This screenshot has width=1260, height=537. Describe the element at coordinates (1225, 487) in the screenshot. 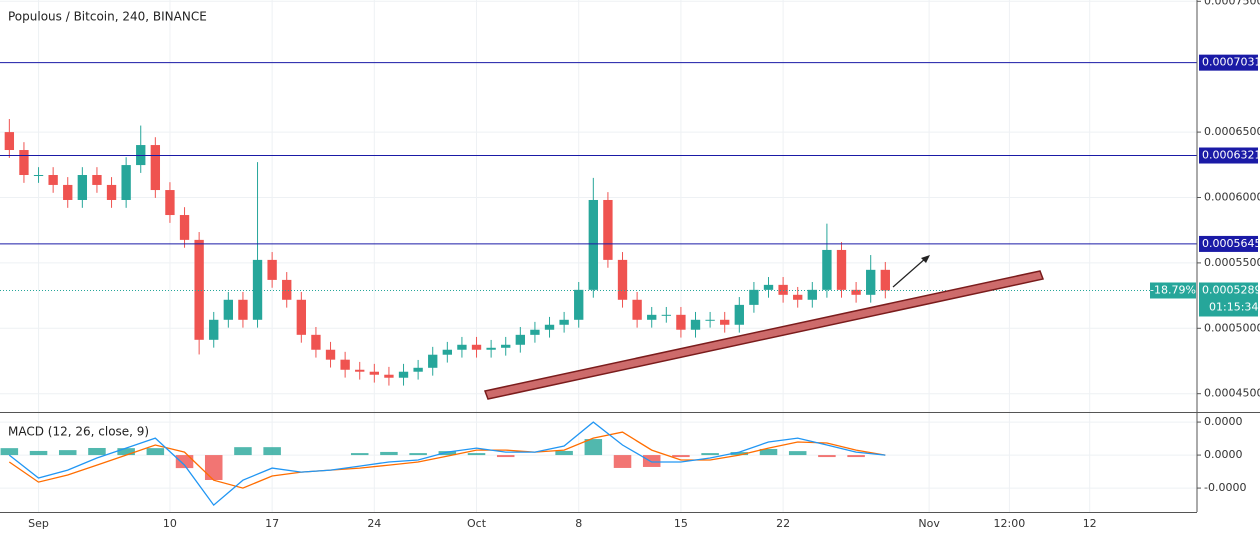

I see `y-tick-label: -0.0000` at that location.